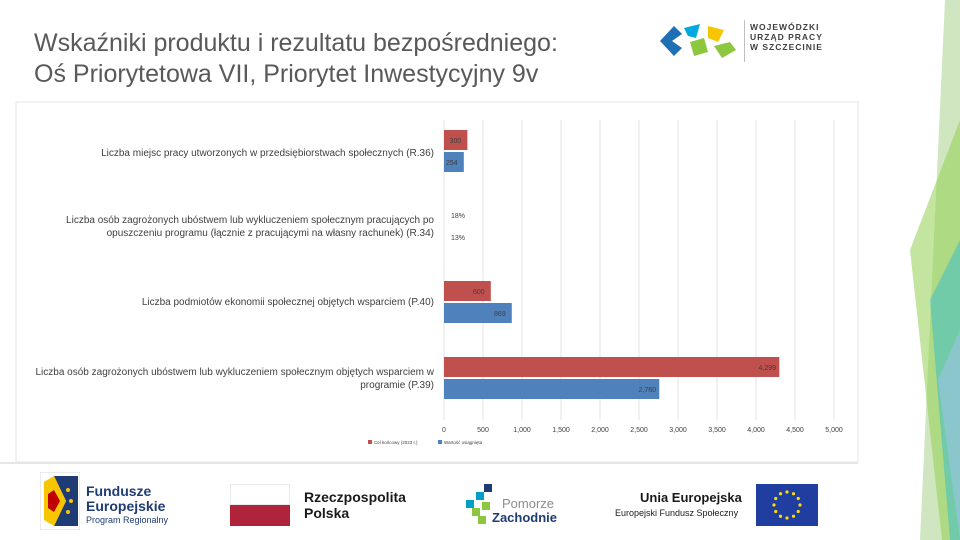  What do you see at coordinates (691, 497) in the screenshot?
I see `ue-text-line1: Unia Europejska` at bounding box center [691, 497].